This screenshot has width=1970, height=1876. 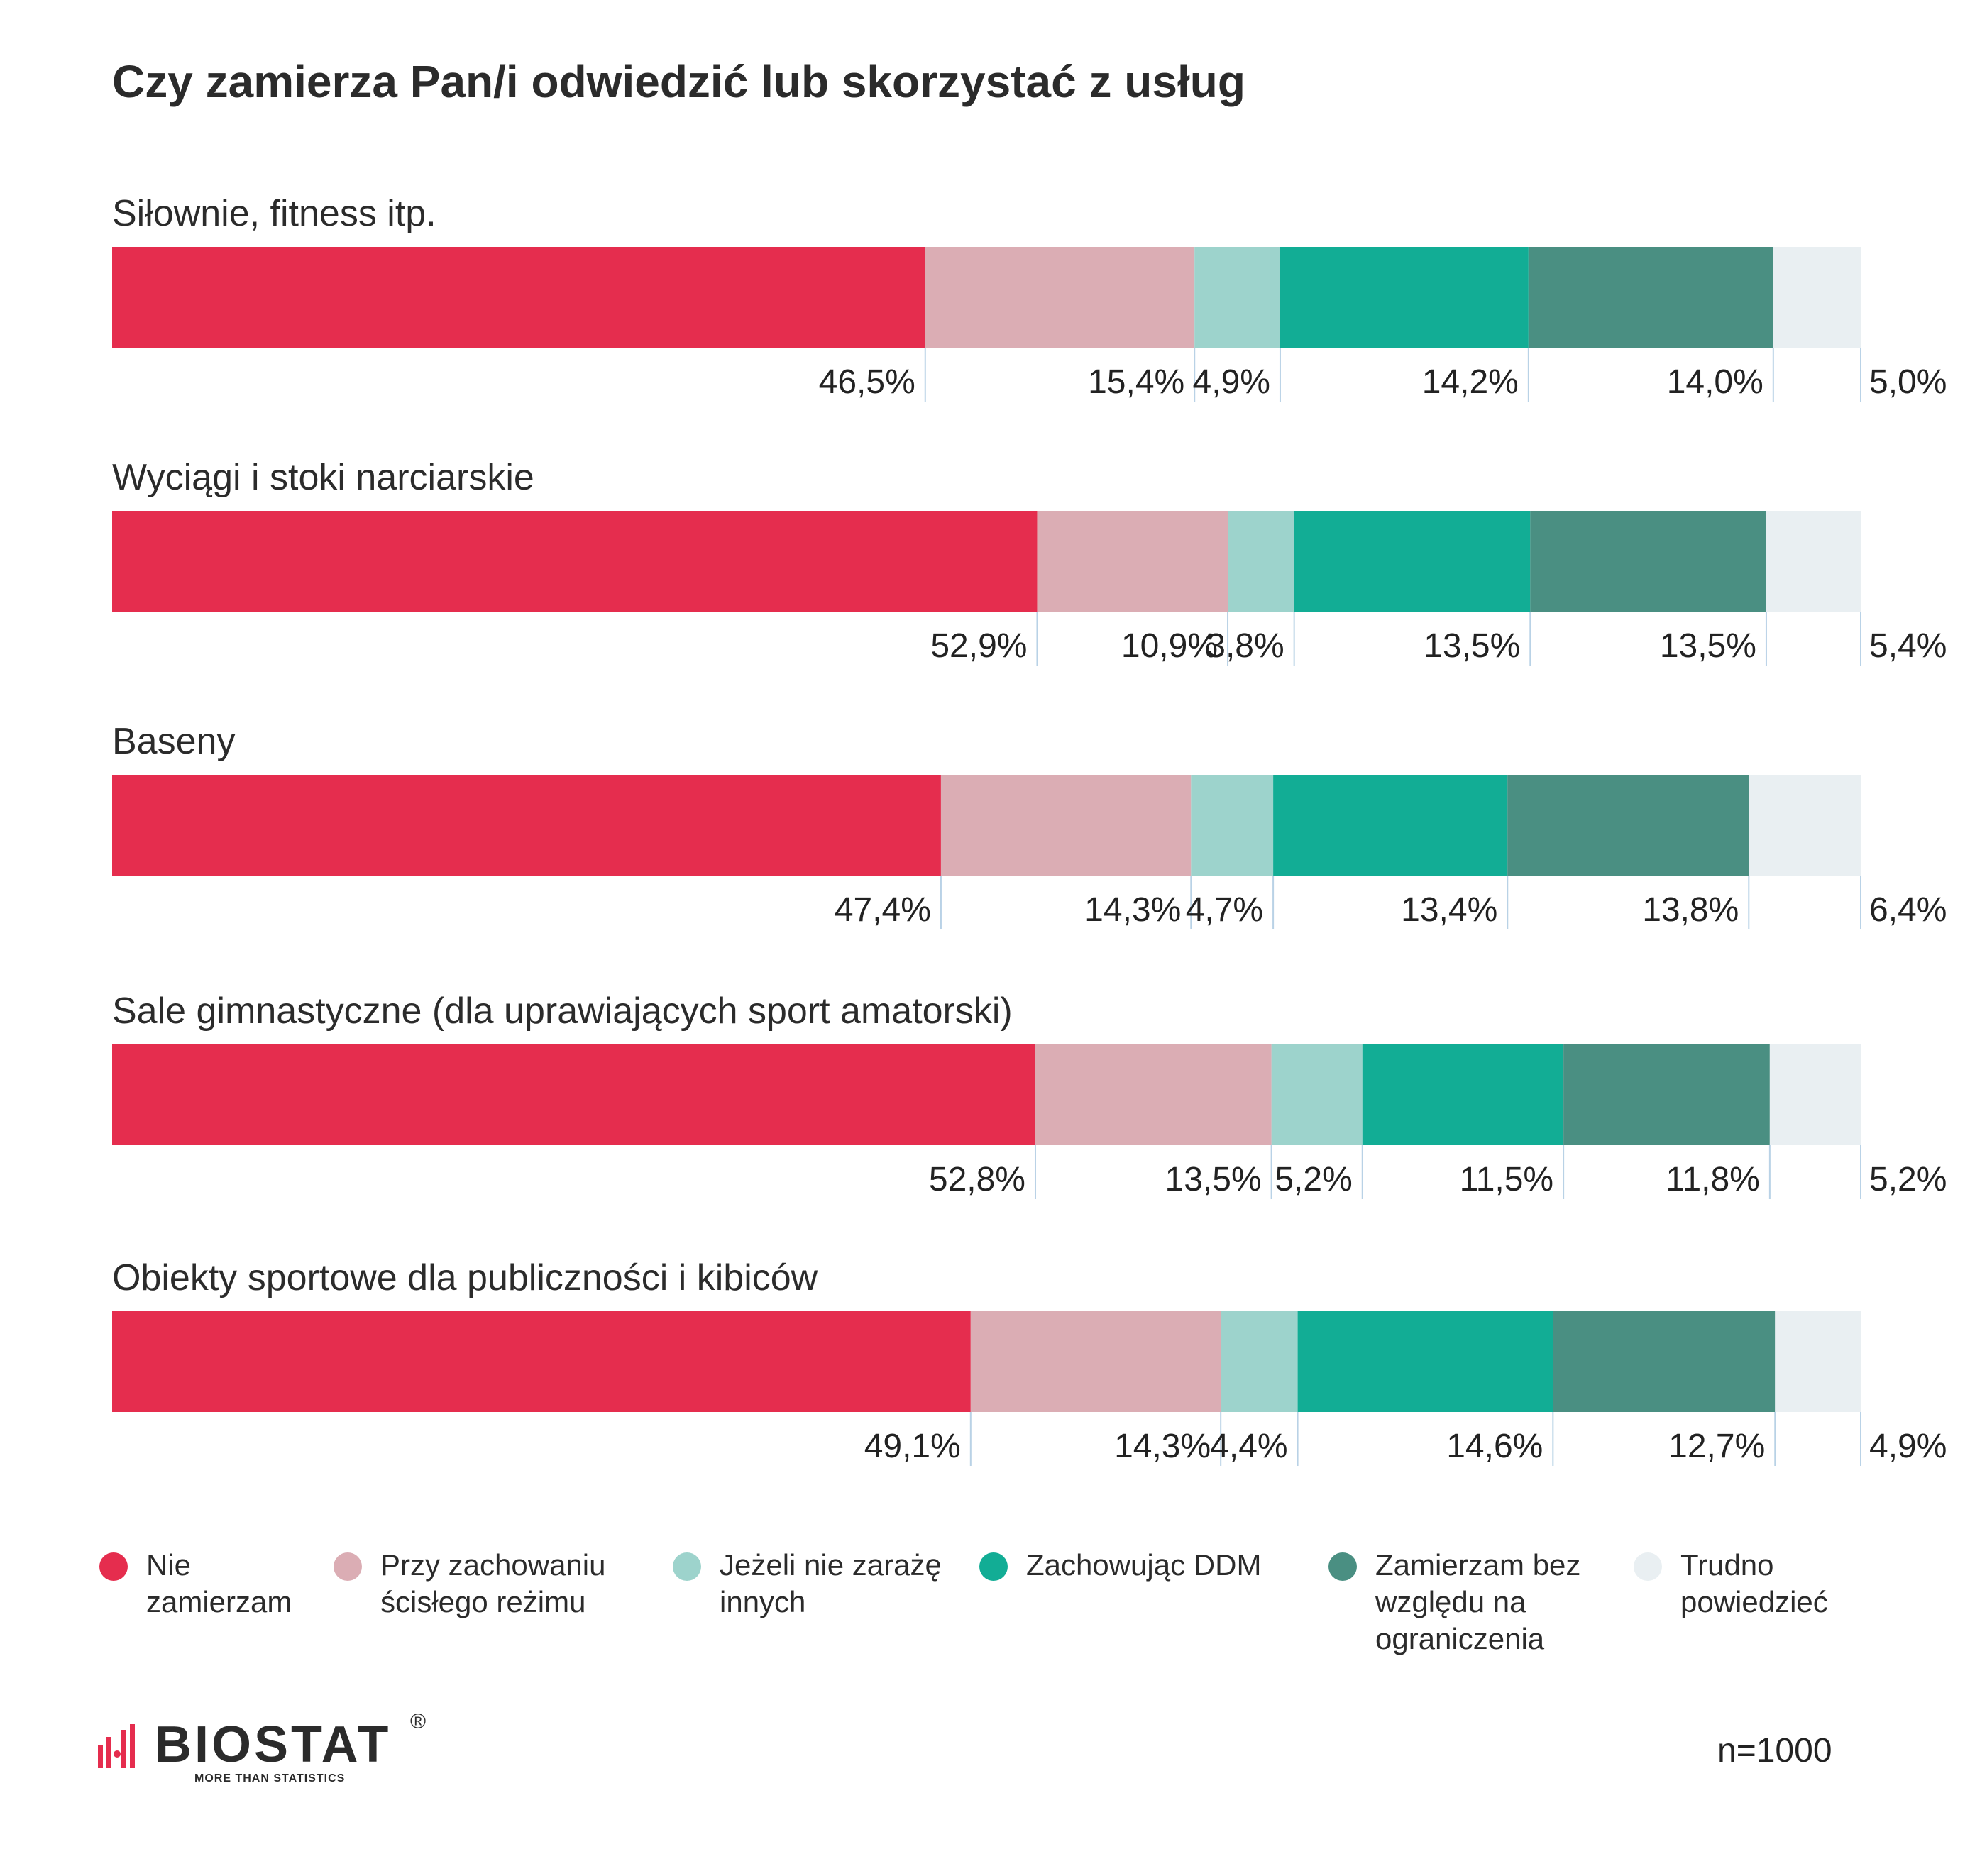 What do you see at coordinates (1715, 382) in the screenshot?
I see `value-label: 14,0%` at bounding box center [1715, 382].